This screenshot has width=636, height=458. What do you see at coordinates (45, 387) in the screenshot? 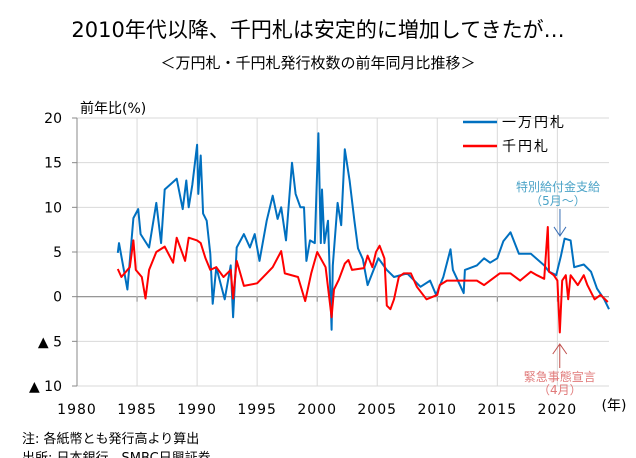
I see `y-tick-label: ▲ 10` at bounding box center [45, 387].